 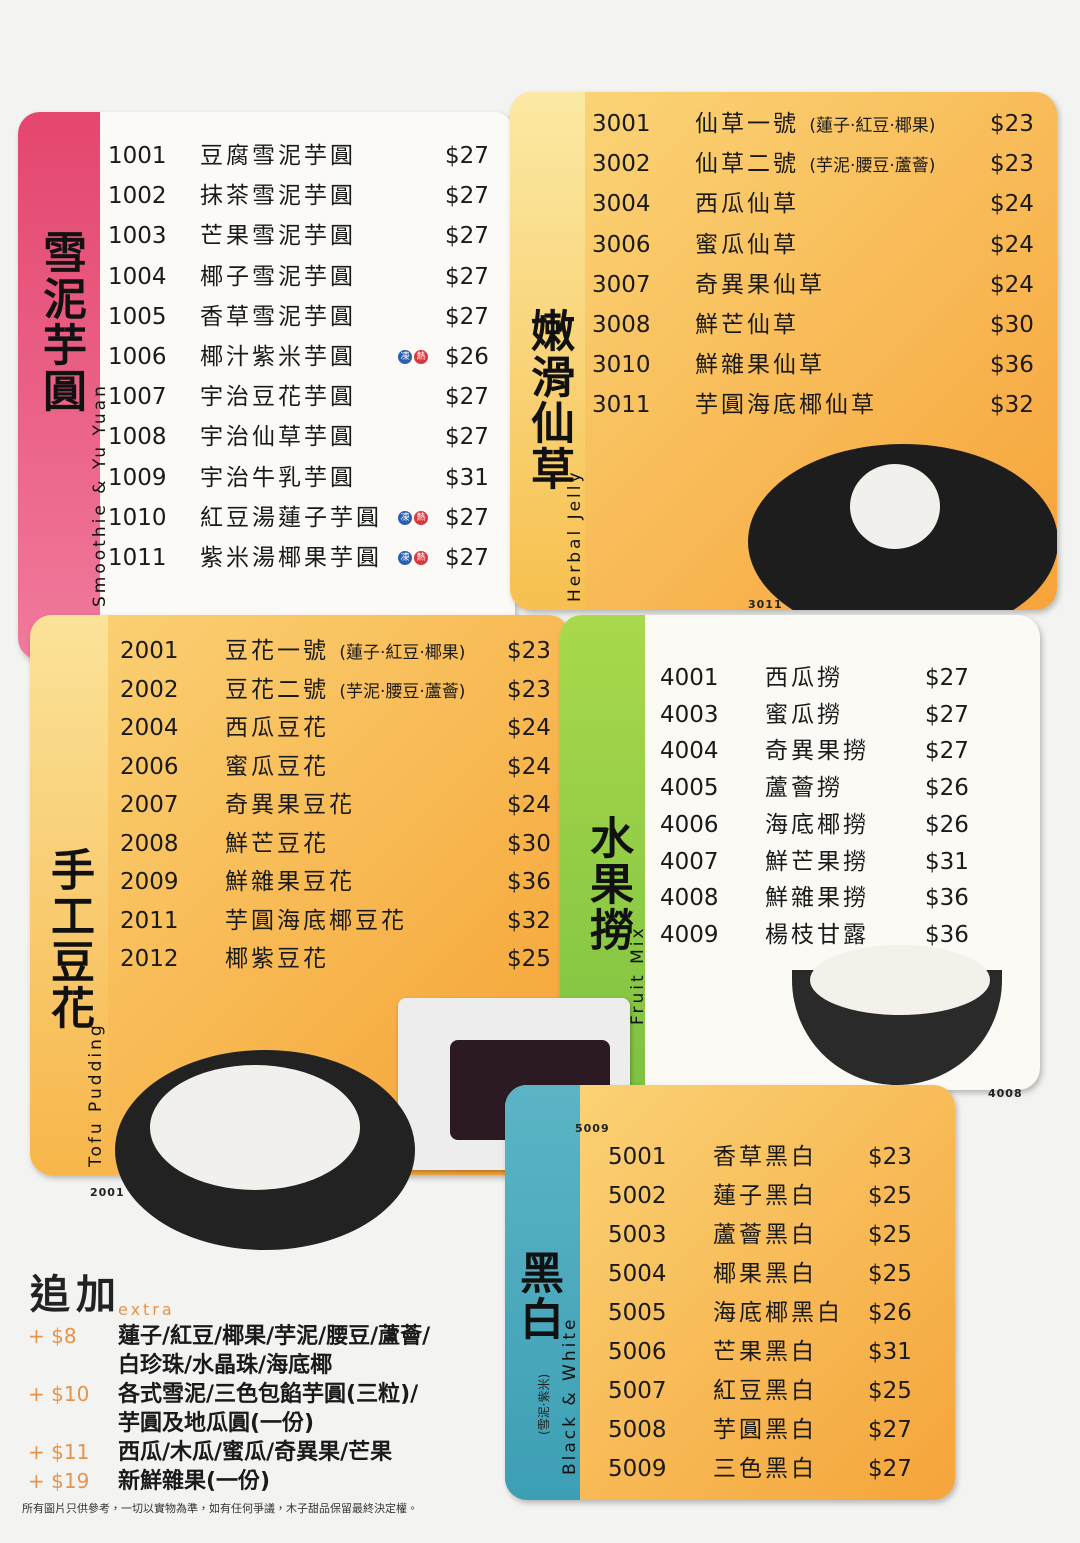 I want to click on item-code: 2009, so click(x=149, y=882).